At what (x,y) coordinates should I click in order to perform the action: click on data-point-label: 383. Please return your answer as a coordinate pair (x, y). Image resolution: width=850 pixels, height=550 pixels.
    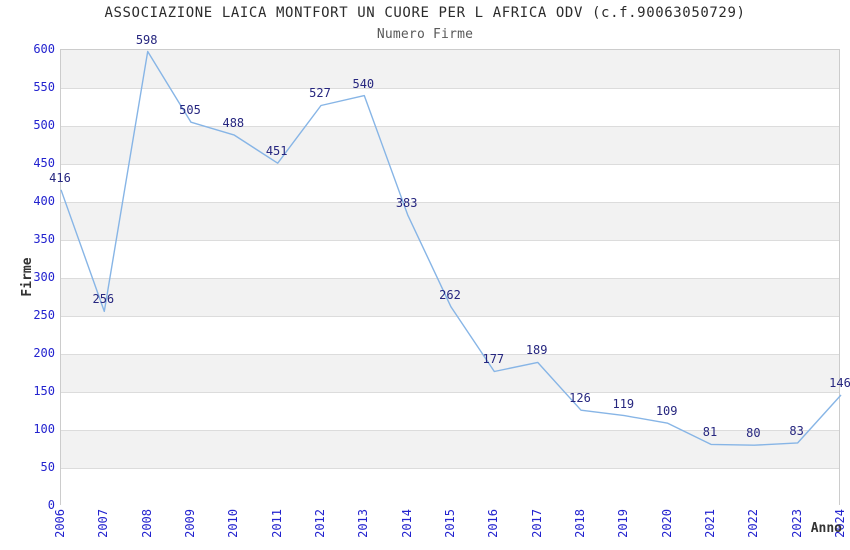
    Looking at the image, I should click on (406, 202).